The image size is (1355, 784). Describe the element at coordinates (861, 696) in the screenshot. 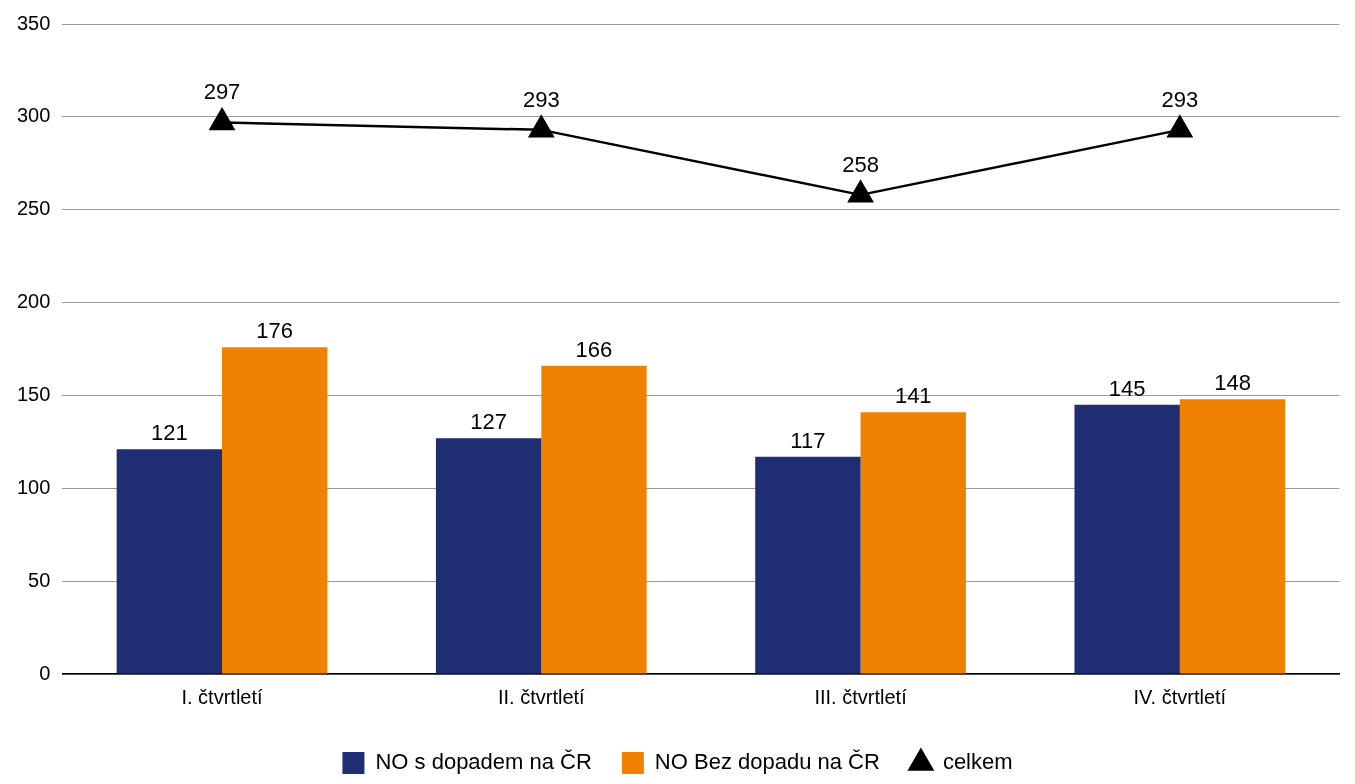

I see `x-tick-label: III. čtvrtletí` at that location.